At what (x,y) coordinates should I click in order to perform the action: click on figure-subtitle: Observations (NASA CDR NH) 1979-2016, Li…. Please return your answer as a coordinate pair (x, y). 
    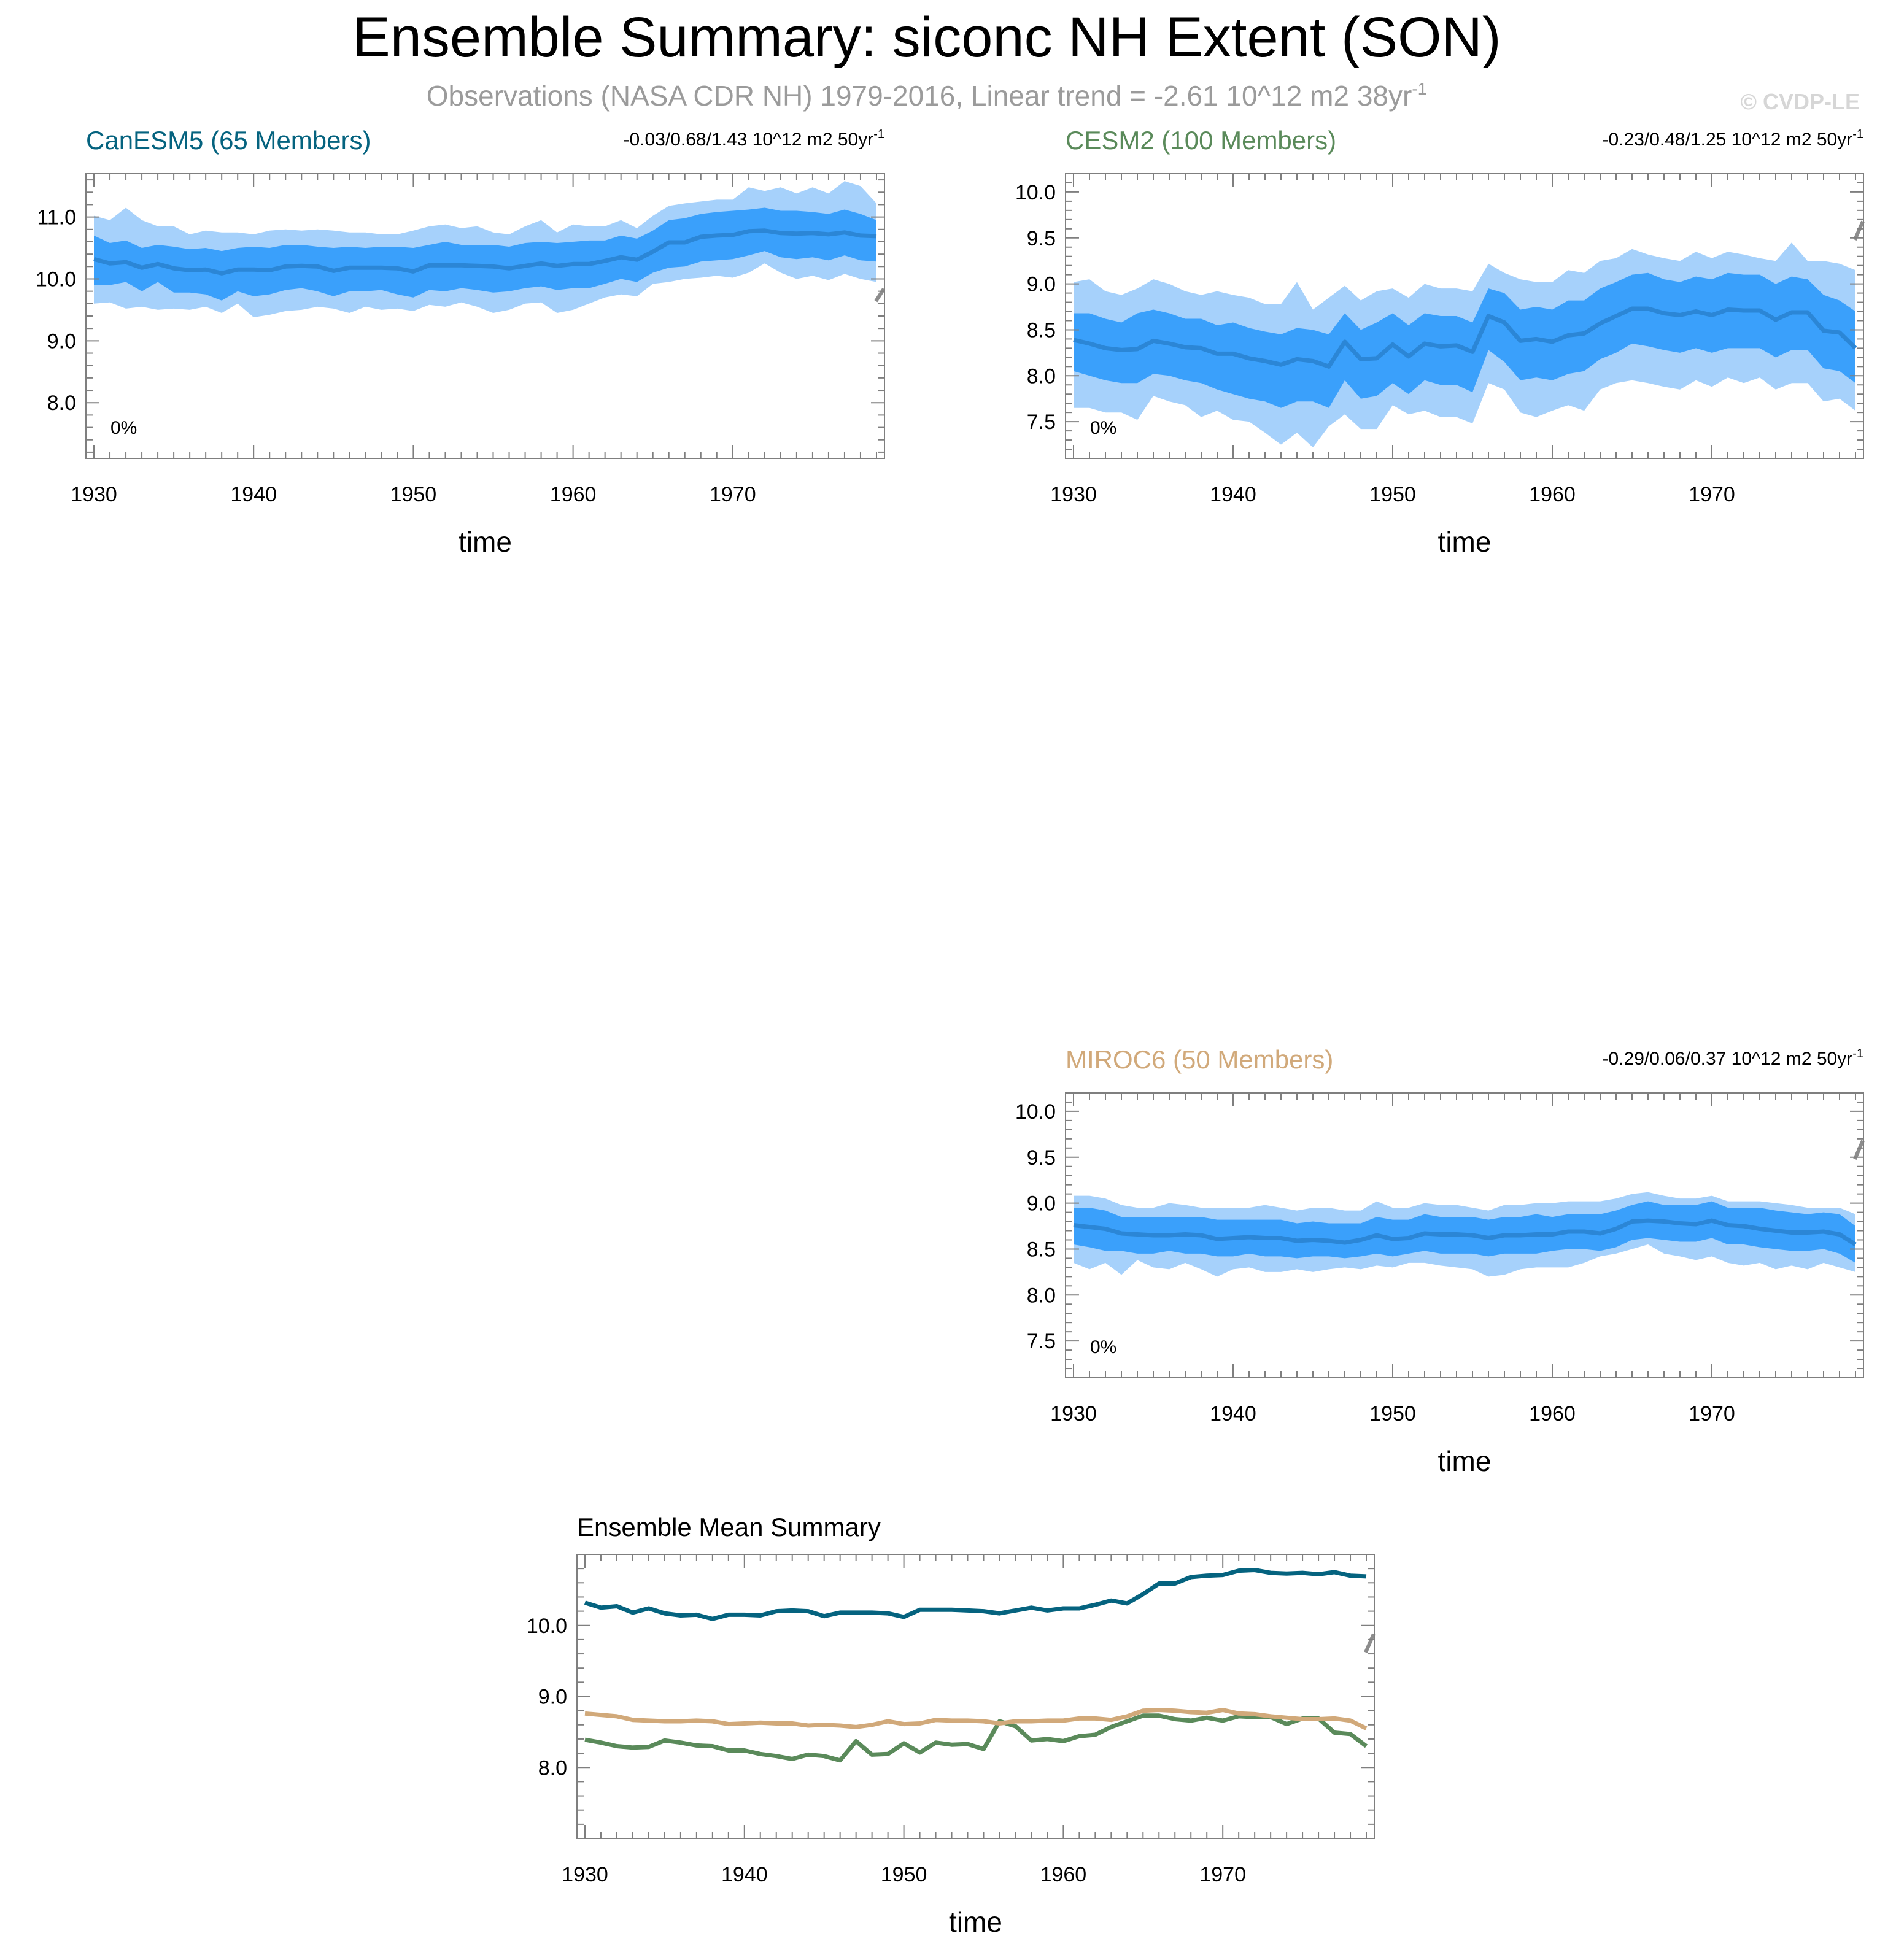
    Looking at the image, I should click on (927, 95).